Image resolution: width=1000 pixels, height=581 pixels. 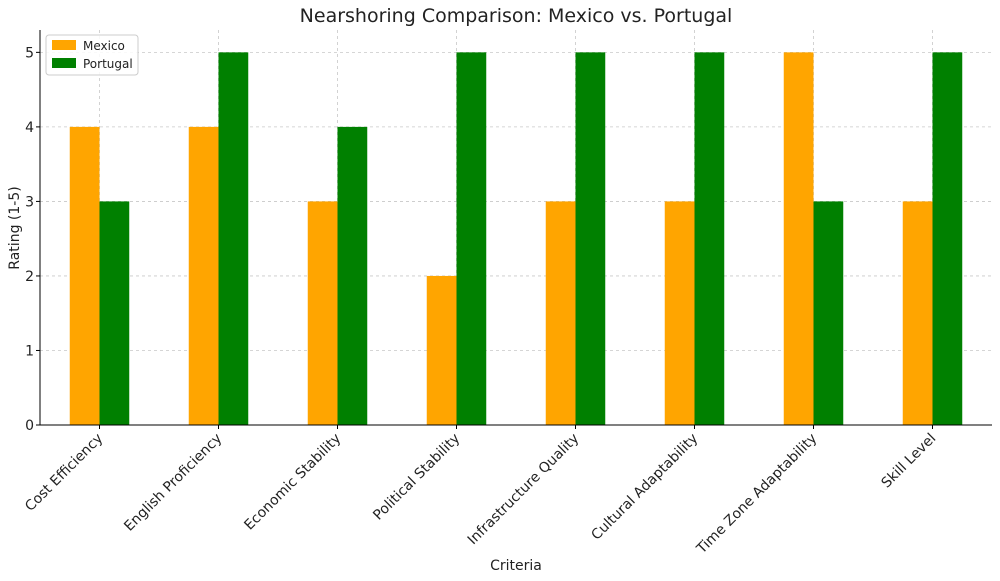 What do you see at coordinates (441, 350) in the screenshot?
I see `bar-mexico-political-stability` at bounding box center [441, 350].